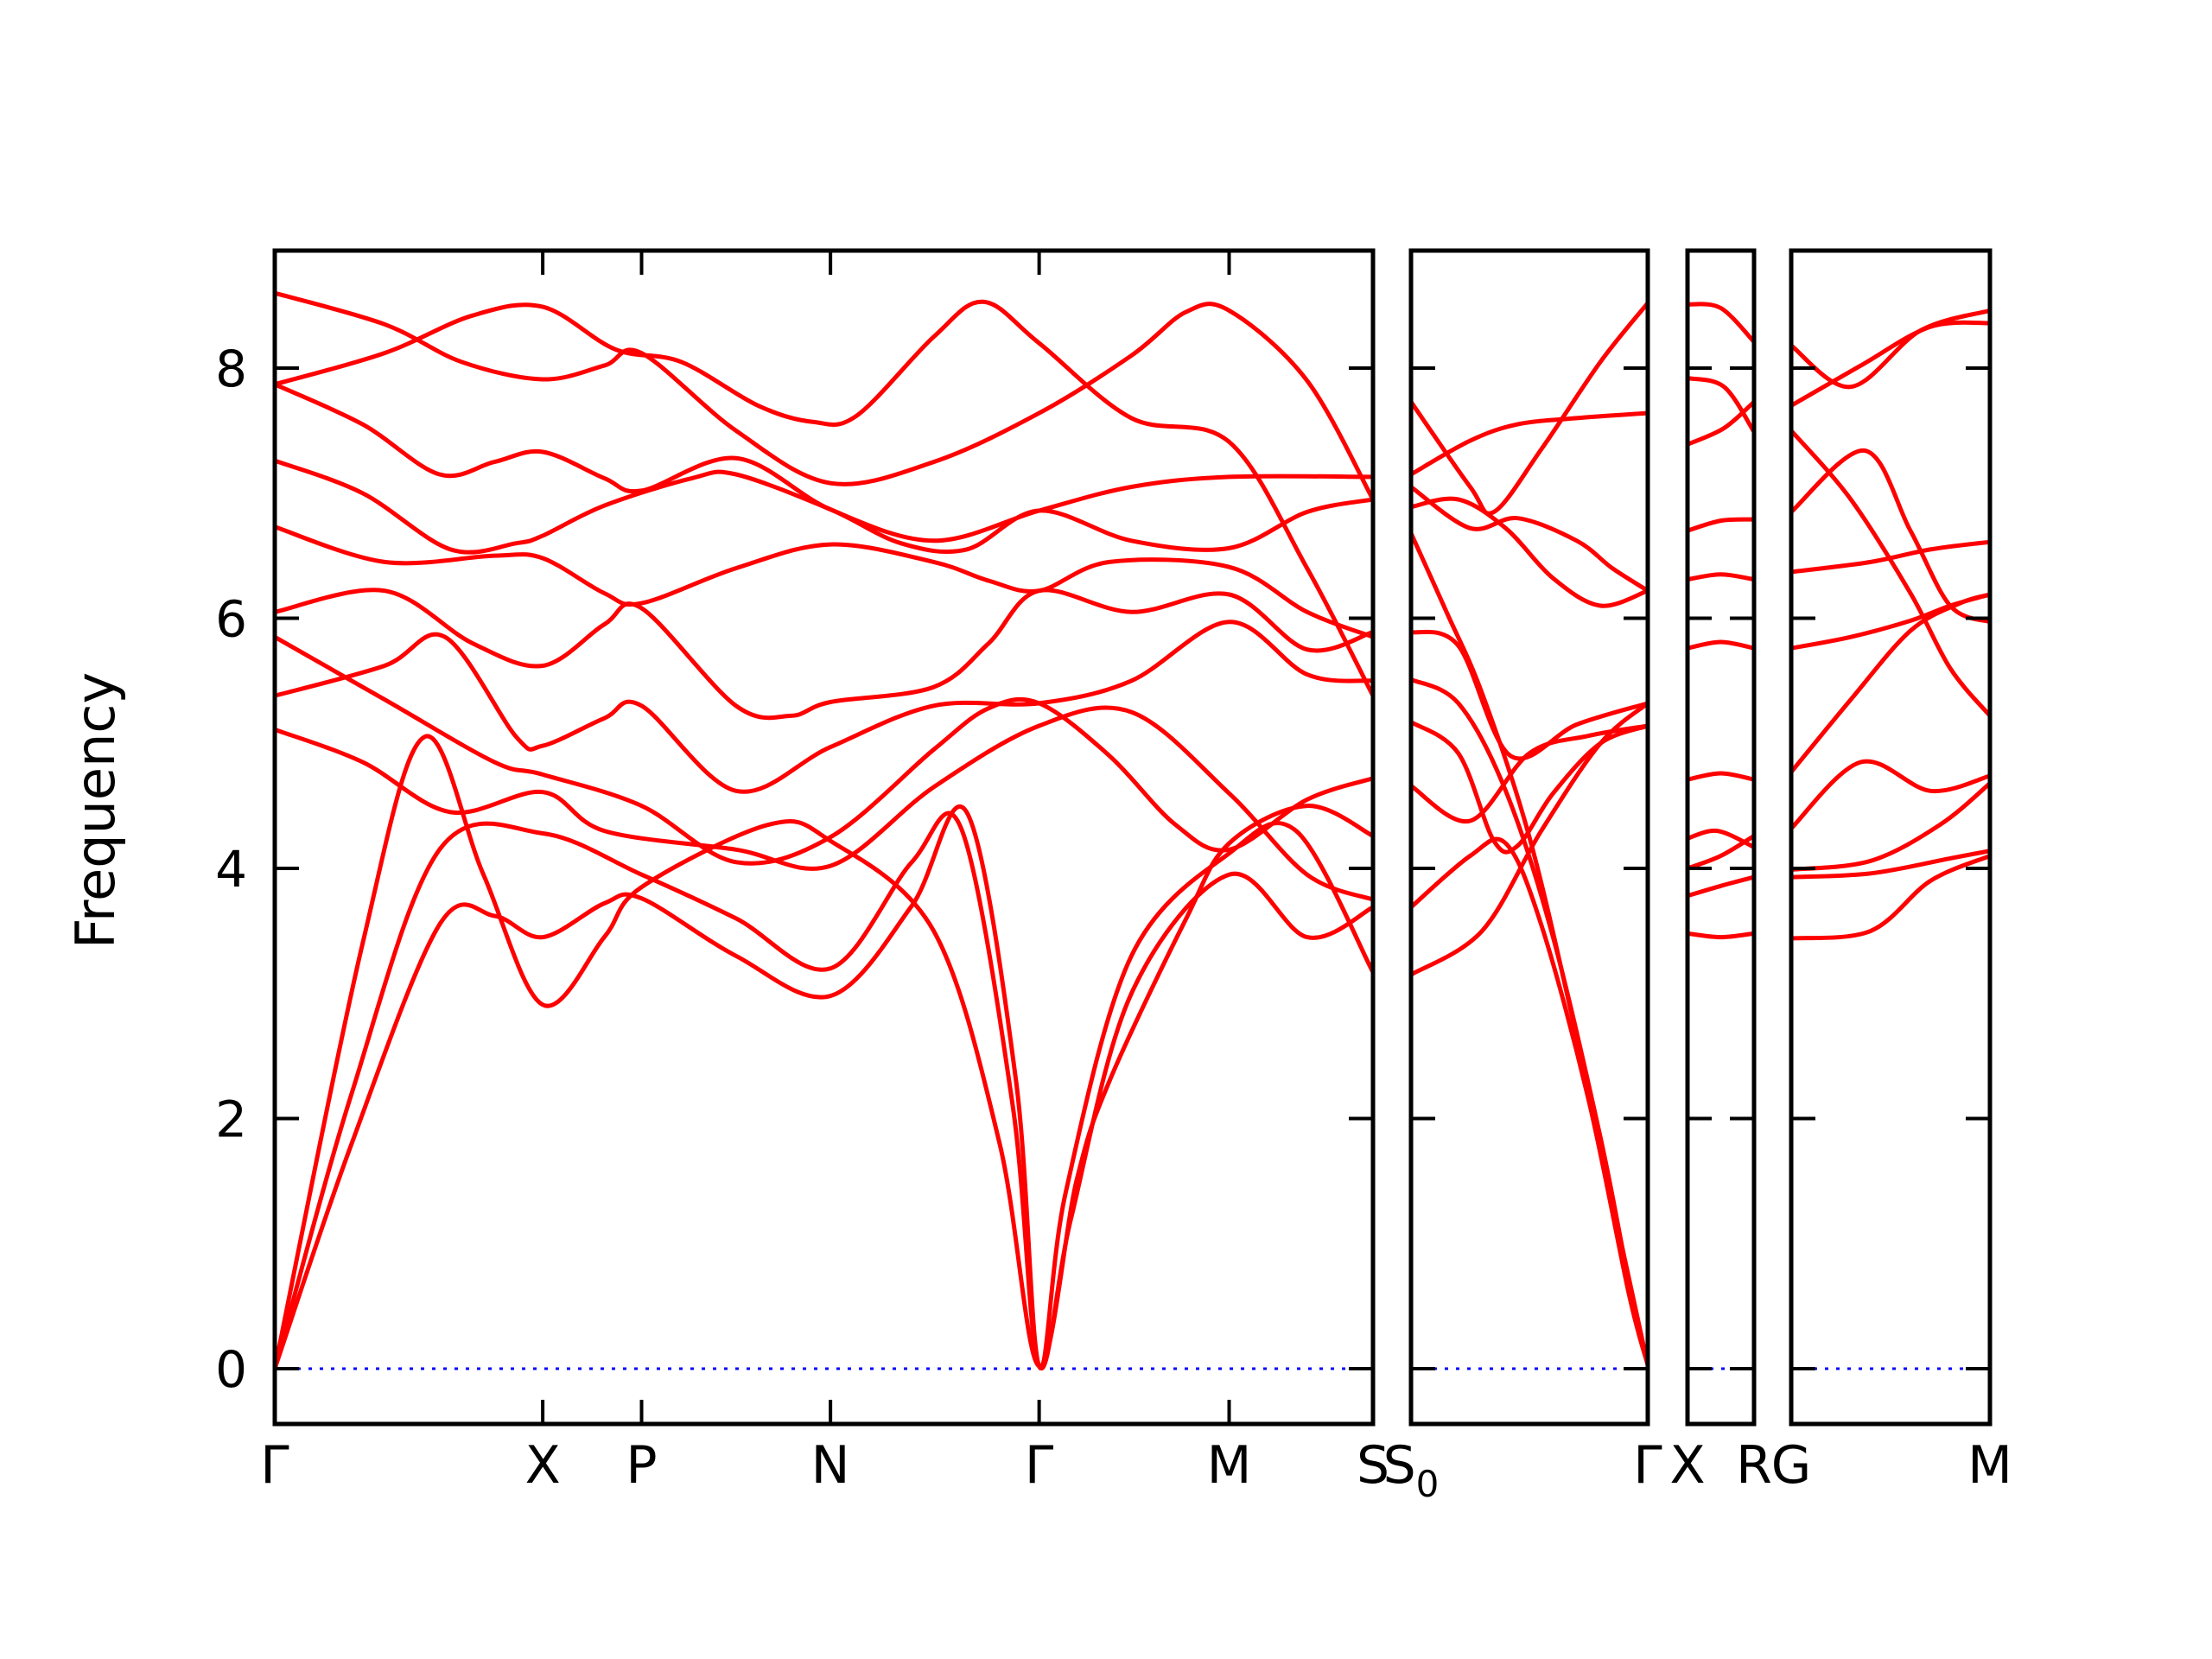 This screenshot has height=1659, width=2212. I want to click on y-tick-label: 0, so click(231, 1369).